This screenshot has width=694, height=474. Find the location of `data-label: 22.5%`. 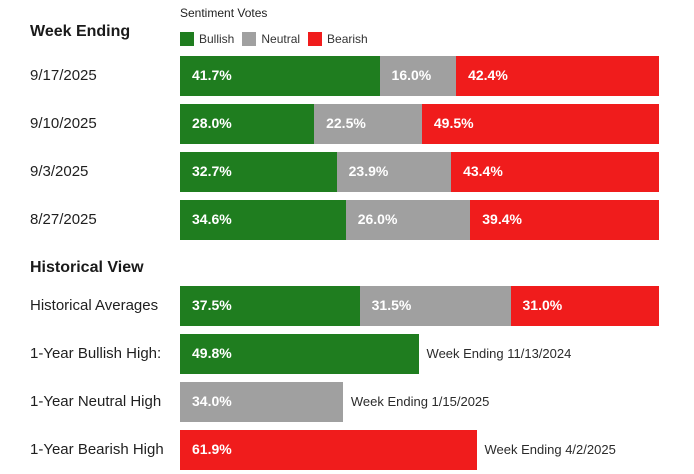

data-label: 22.5% is located at coordinates (346, 123).